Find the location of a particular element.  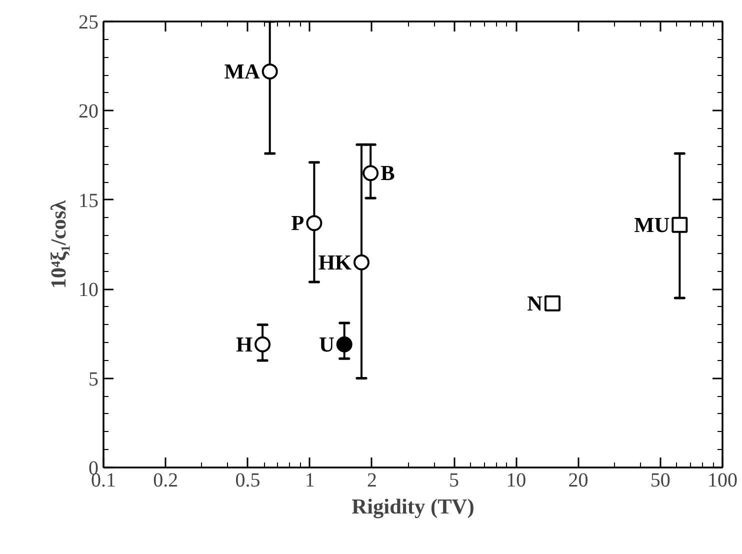

y-axis-title: 10⁴ξ₁/cosλ is located at coordinates (58, 244).